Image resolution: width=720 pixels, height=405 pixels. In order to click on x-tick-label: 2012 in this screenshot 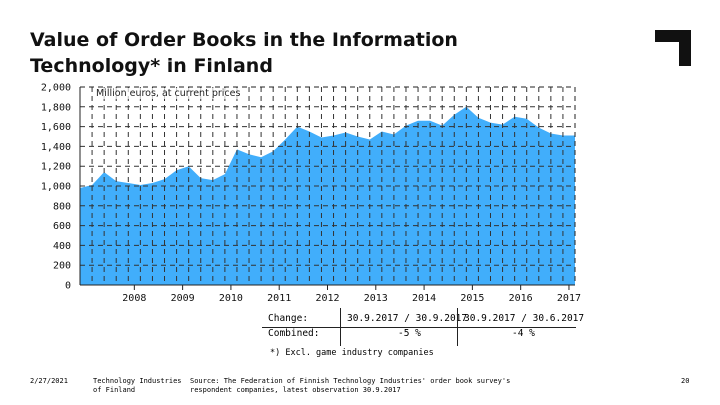, I will do `click(327, 298)`.